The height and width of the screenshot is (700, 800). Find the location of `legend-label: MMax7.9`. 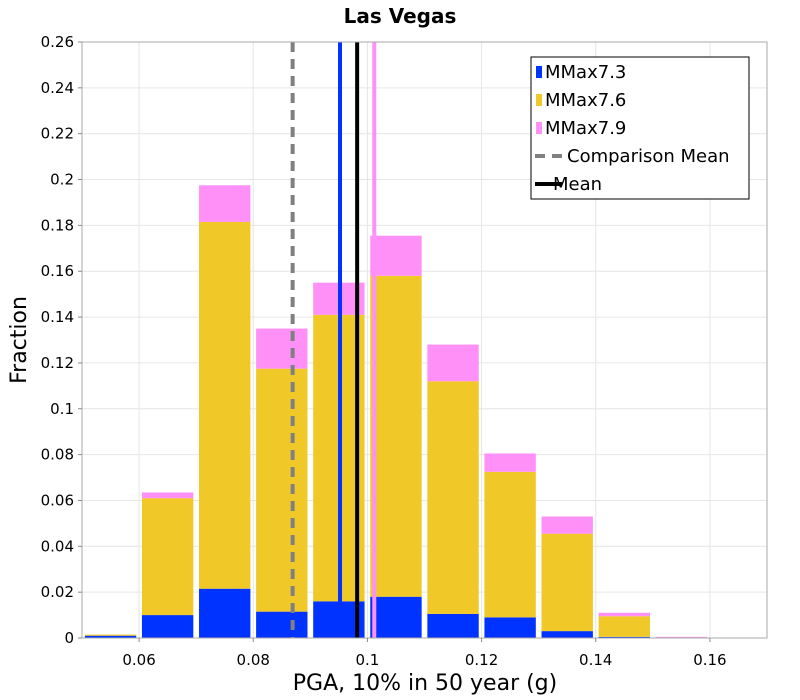

legend-label: MMax7.9 is located at coordinates (585, 128).